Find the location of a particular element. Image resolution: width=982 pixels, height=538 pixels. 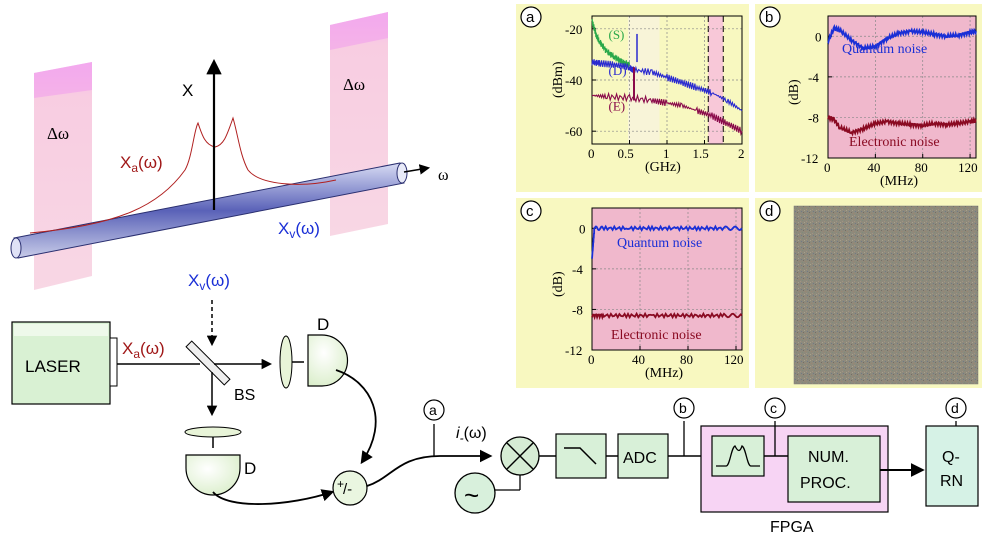

svg-text: RN is located at coordinates (951, 481).